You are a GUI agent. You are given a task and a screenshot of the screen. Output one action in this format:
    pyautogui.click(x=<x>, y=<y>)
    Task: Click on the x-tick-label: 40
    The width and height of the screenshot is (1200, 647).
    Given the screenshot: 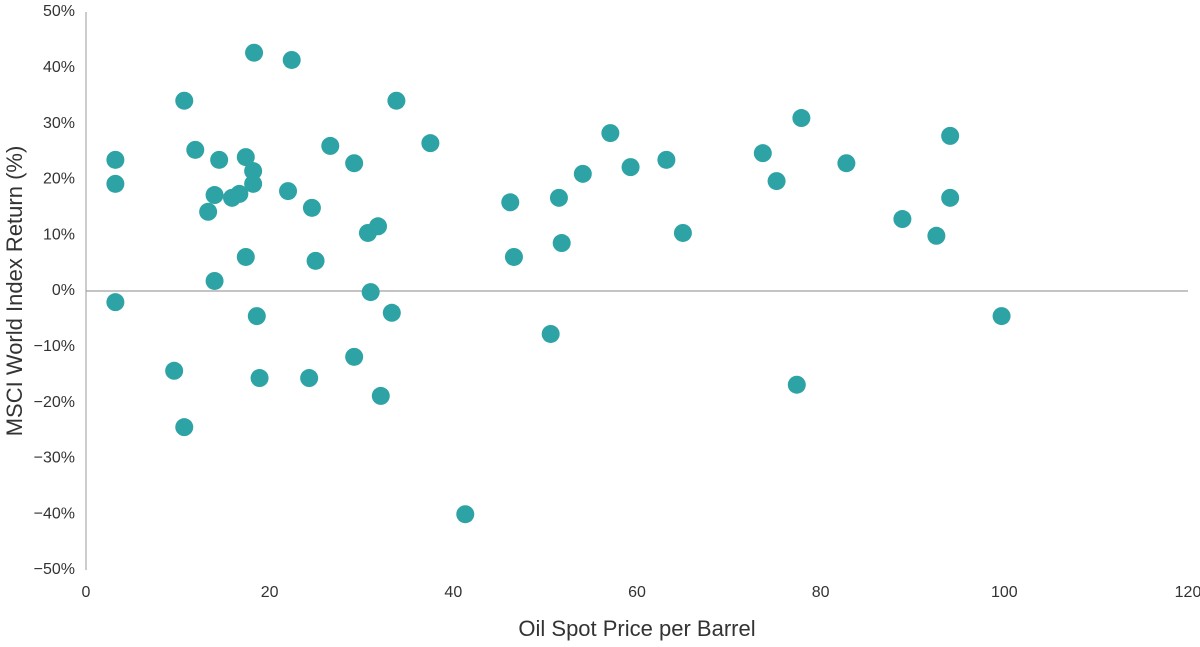 What is the action you would take?
    pyautogui.click(x=453, y=592)
    